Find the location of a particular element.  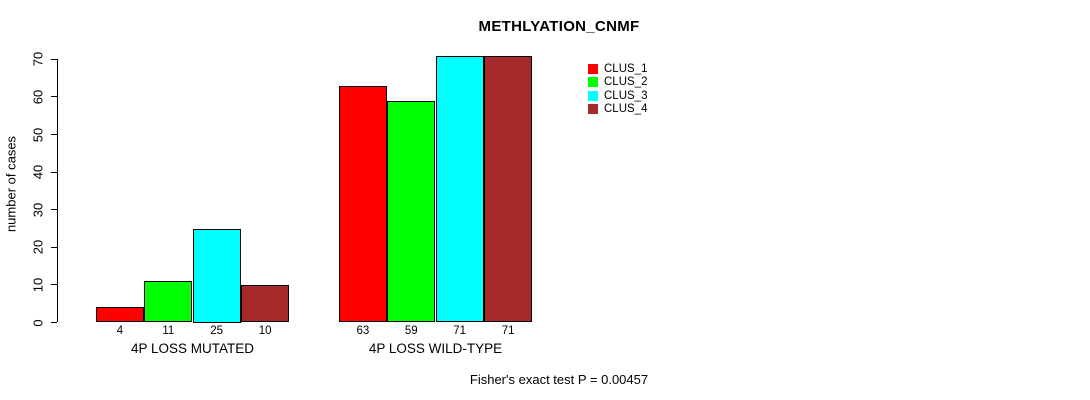

fisher-test-annotation: Fisher's exact test P = 0.00457 is located at coordinates (559, 379).